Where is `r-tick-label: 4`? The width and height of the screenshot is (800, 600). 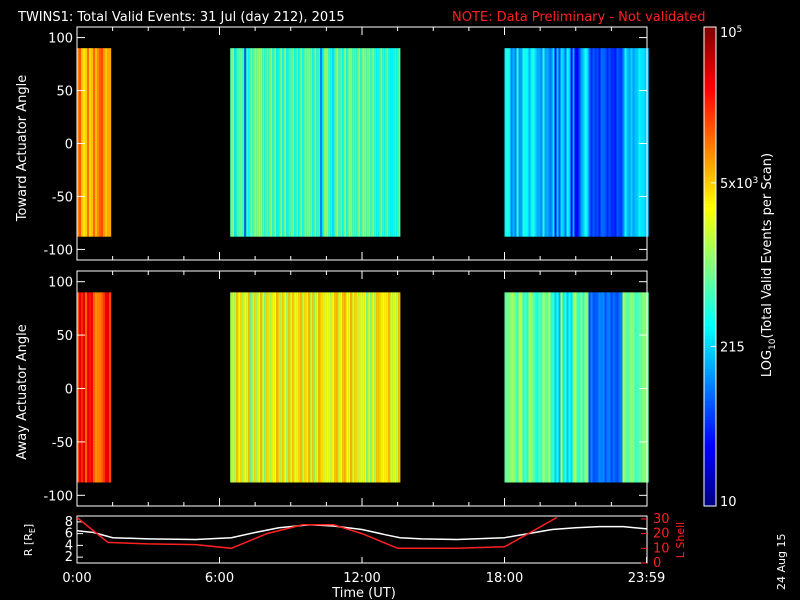
r-tick-label: 4 is located at coordinates (69, 545).